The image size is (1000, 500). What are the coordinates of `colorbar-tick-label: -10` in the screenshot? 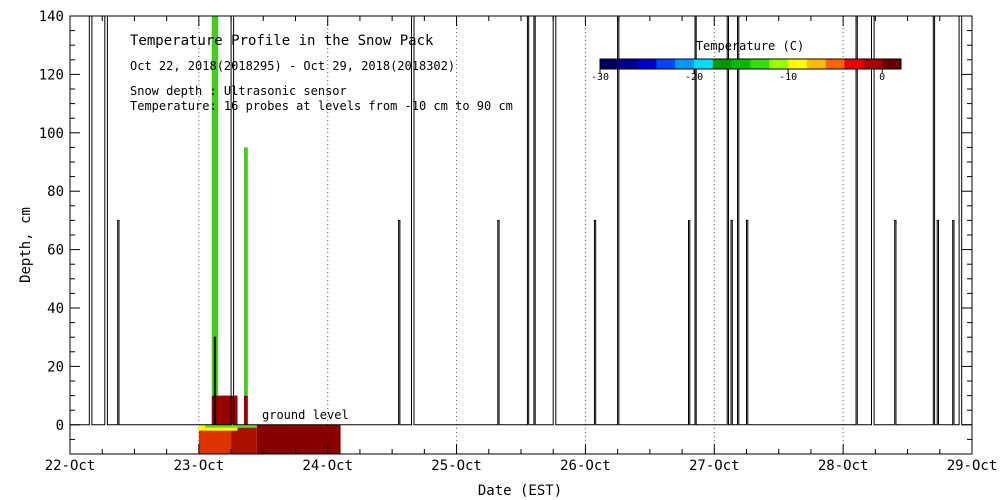 It's located at (788, 77).